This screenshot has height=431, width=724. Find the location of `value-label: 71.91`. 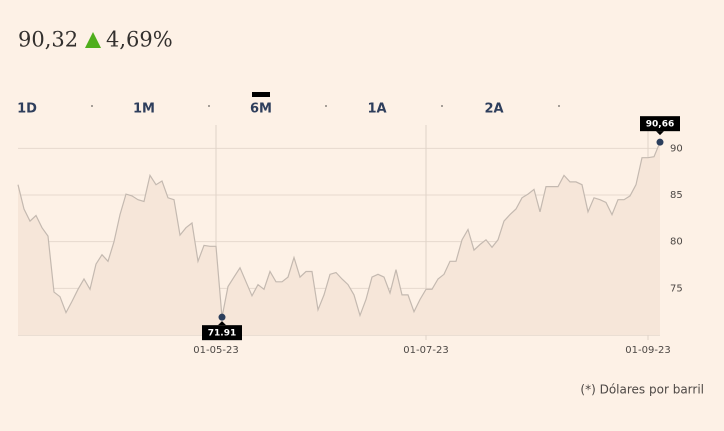

value-label: 71.91 is located at coordinates (222, 334).